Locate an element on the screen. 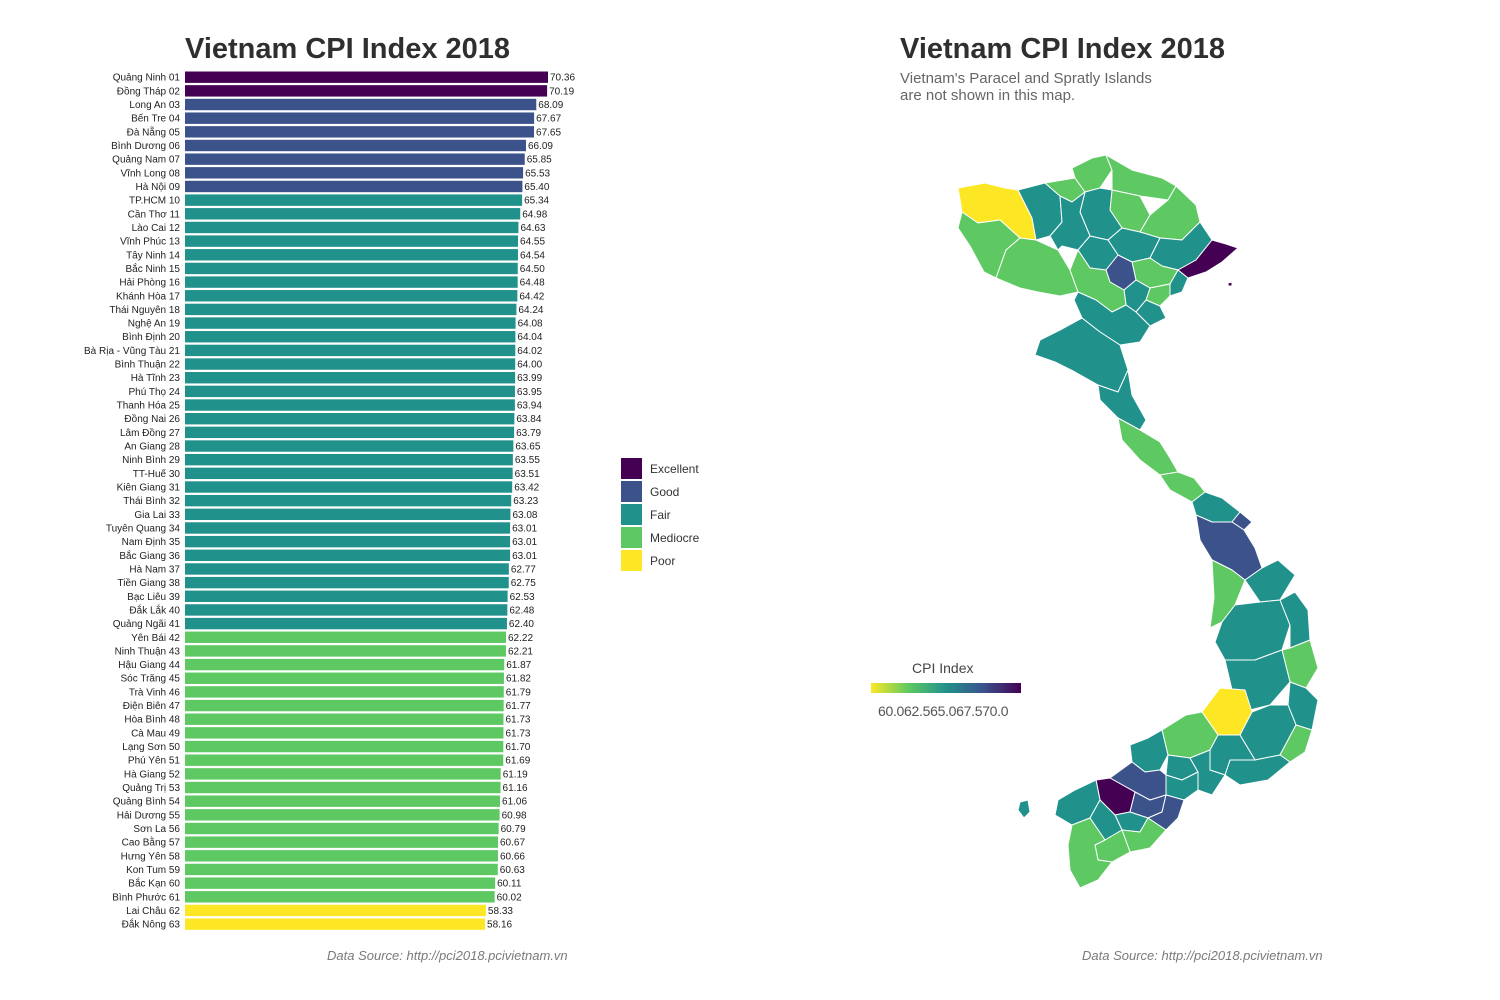 The width and height of the screenshot is (1500, 1000). legend-item: Poor is located at coordinates (660, 560).